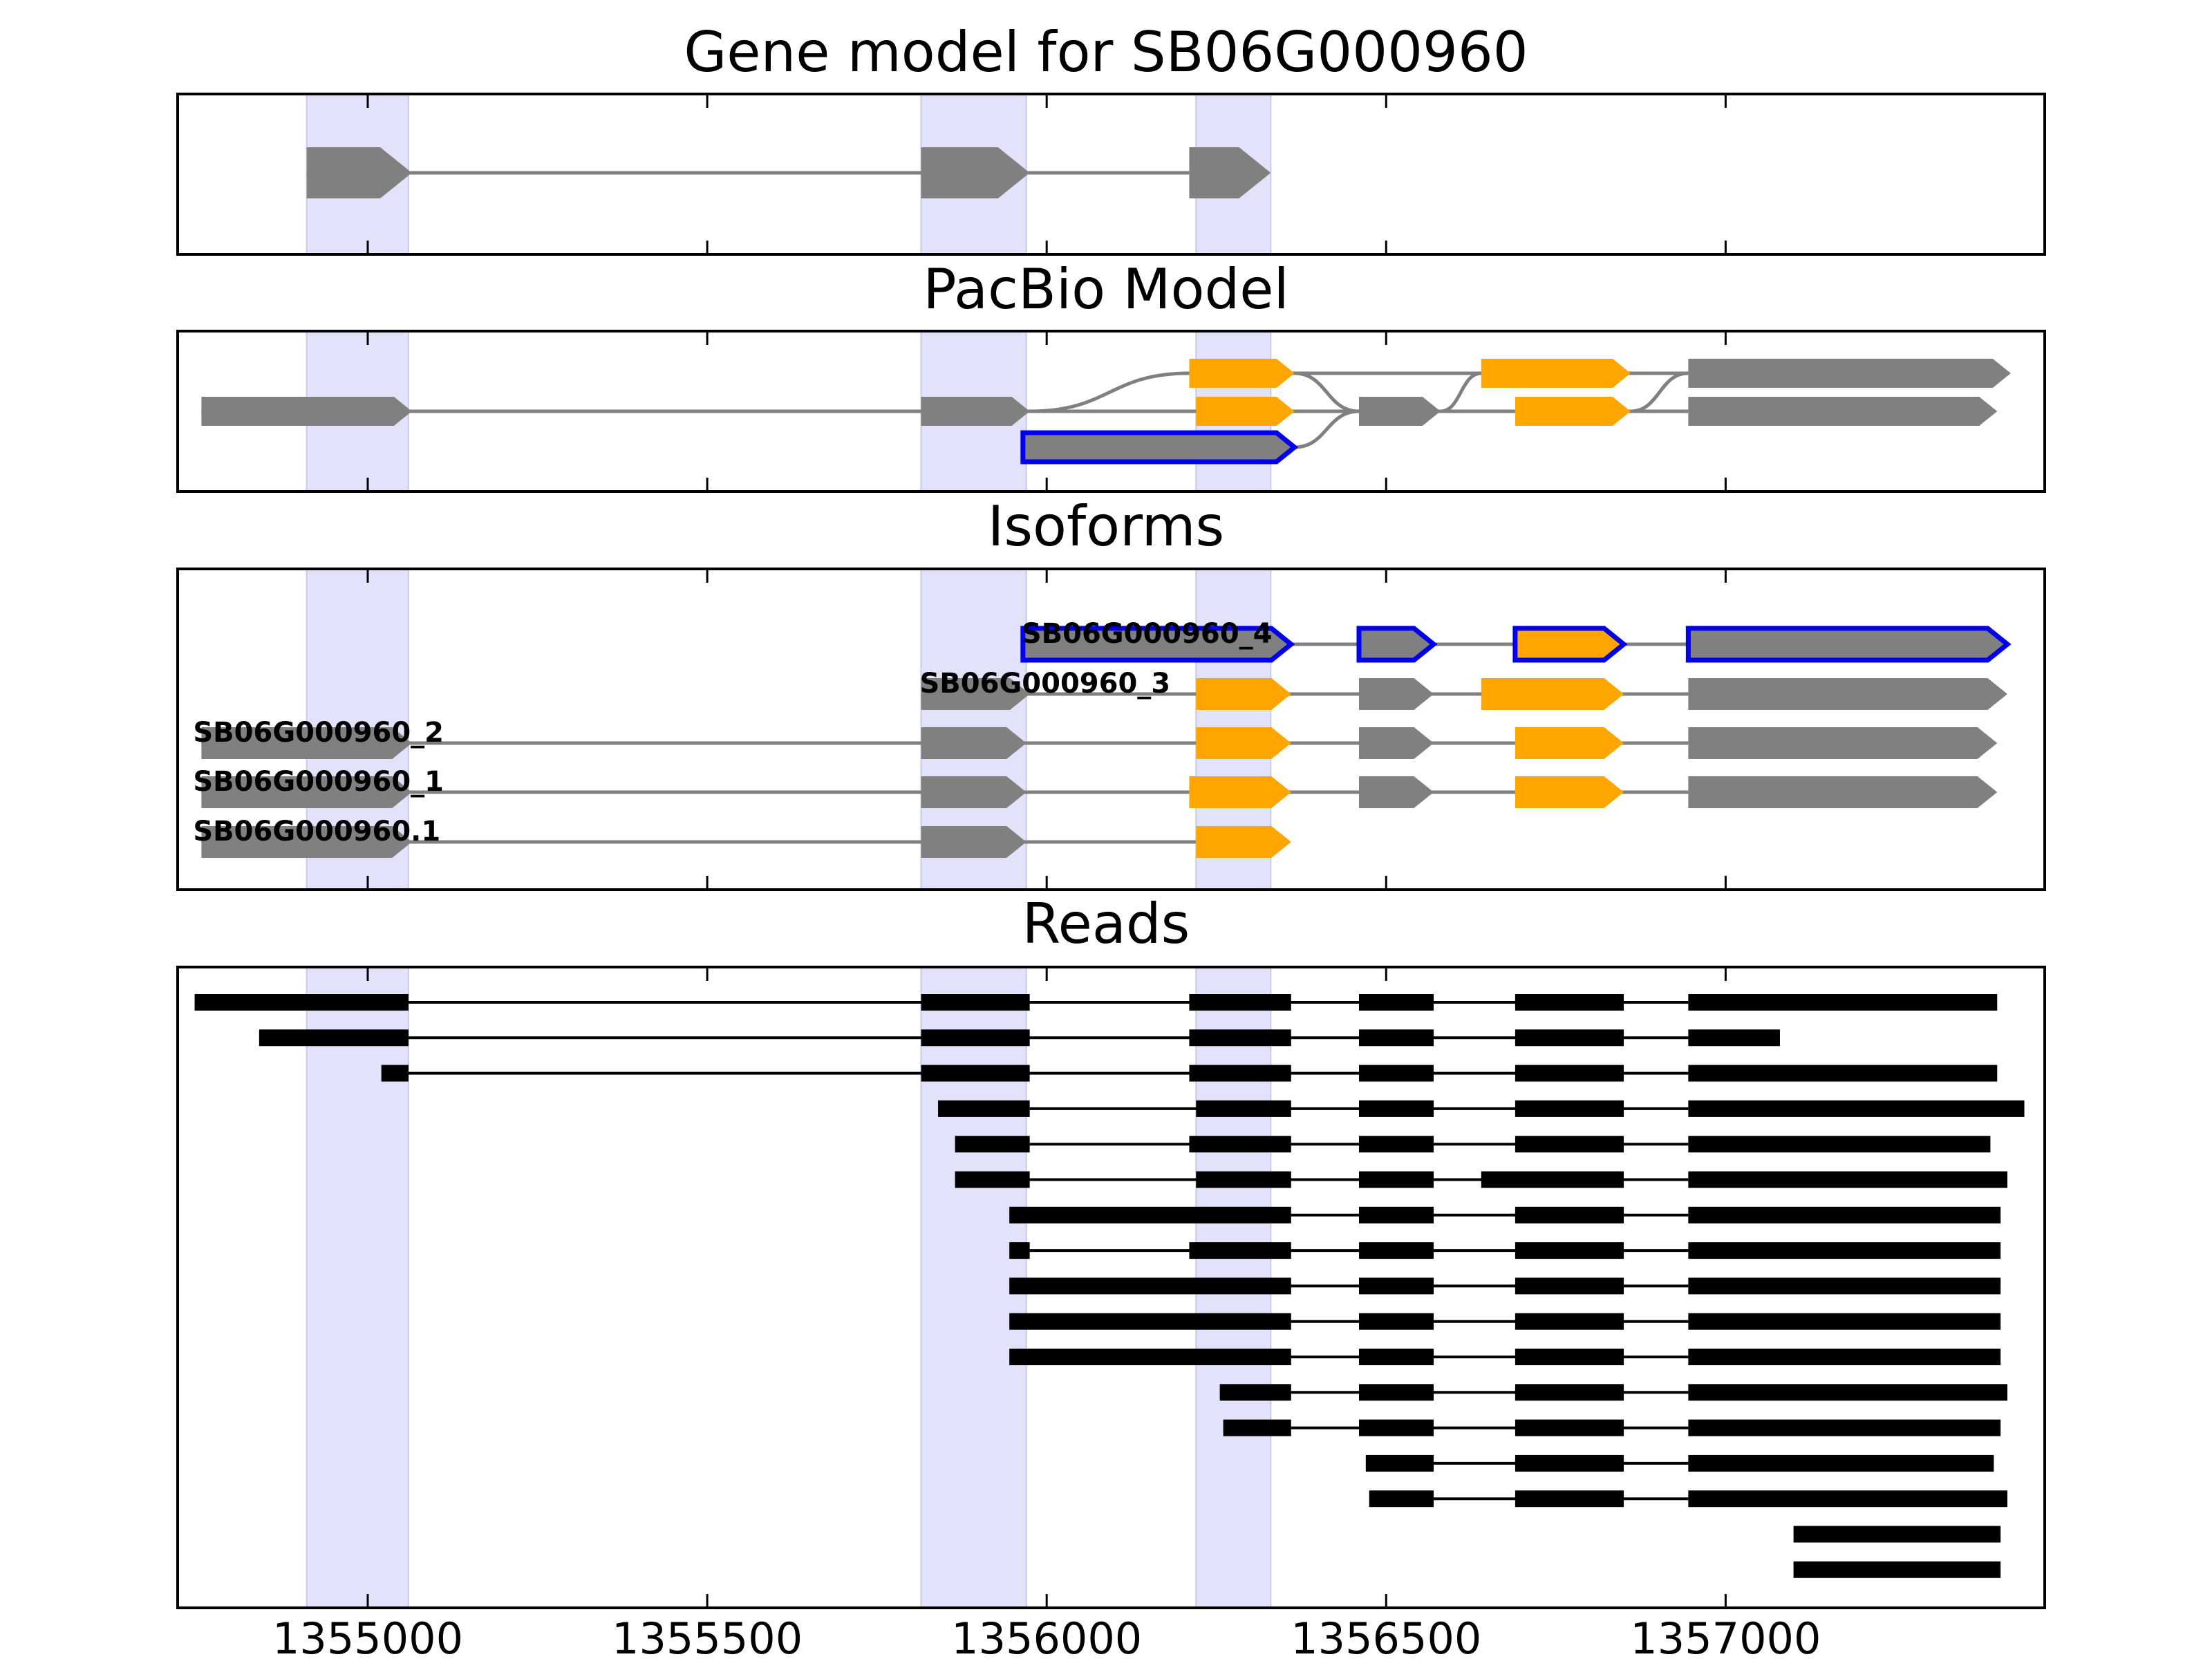 The height and width of the screenshot is (1659, 2212). I want to click on isoform-label: SB06G000960_2, so click(318, 733).